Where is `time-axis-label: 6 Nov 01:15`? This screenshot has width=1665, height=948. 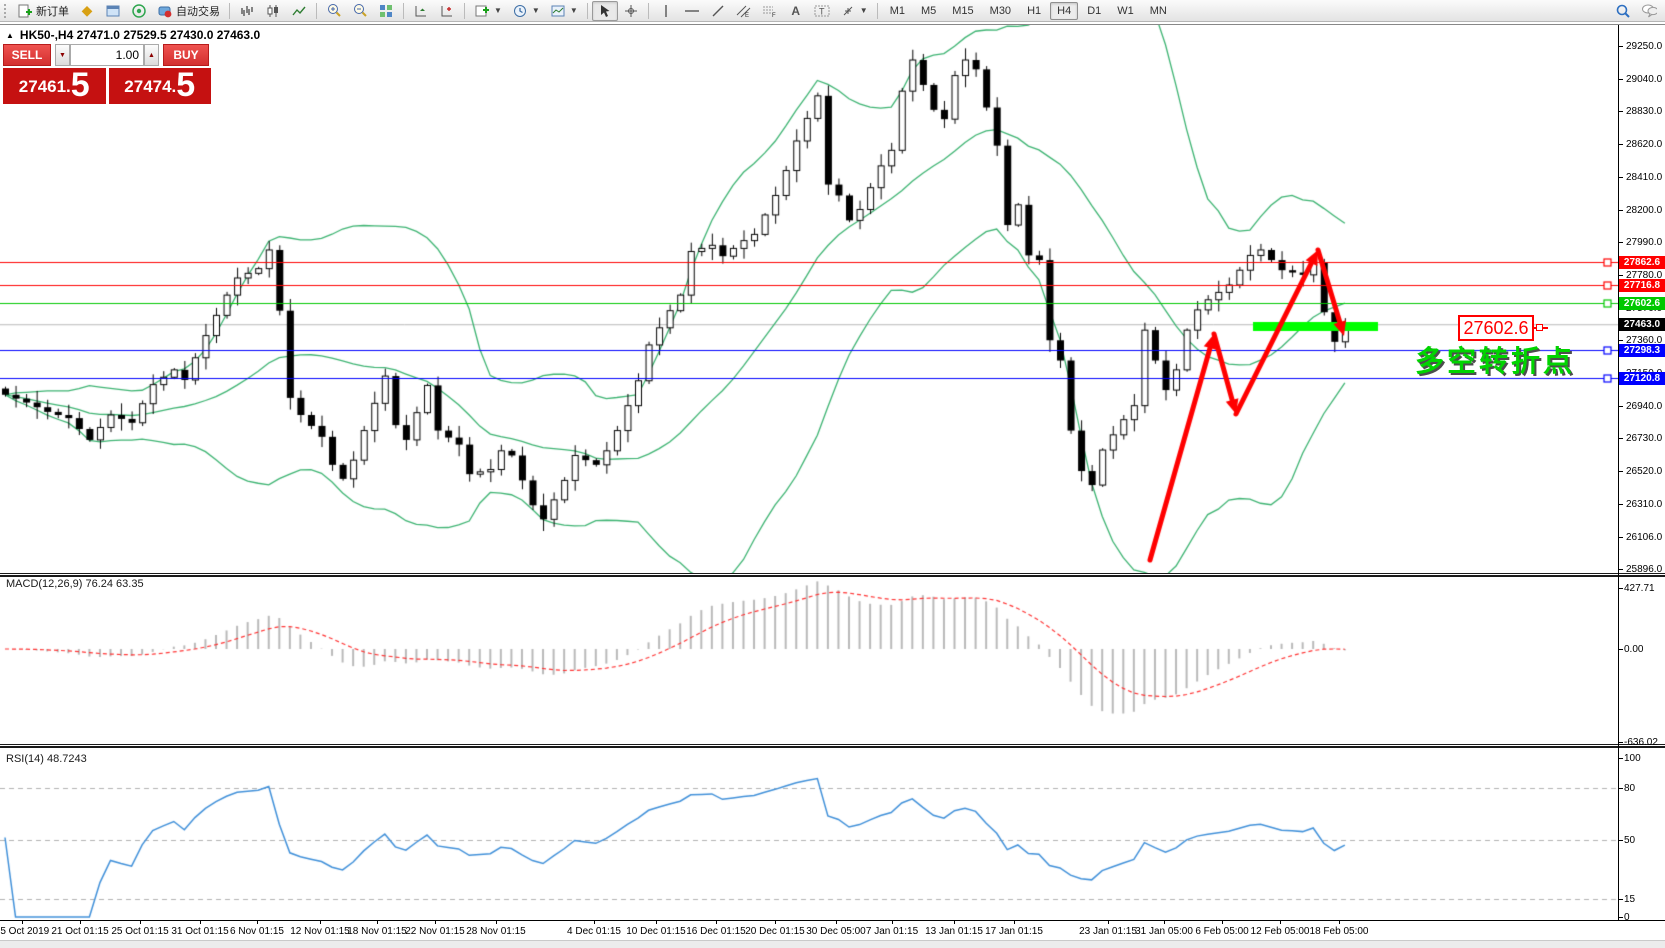 time-axis-label: 6 Nov 01:15 is located at coordinates (257, 931).